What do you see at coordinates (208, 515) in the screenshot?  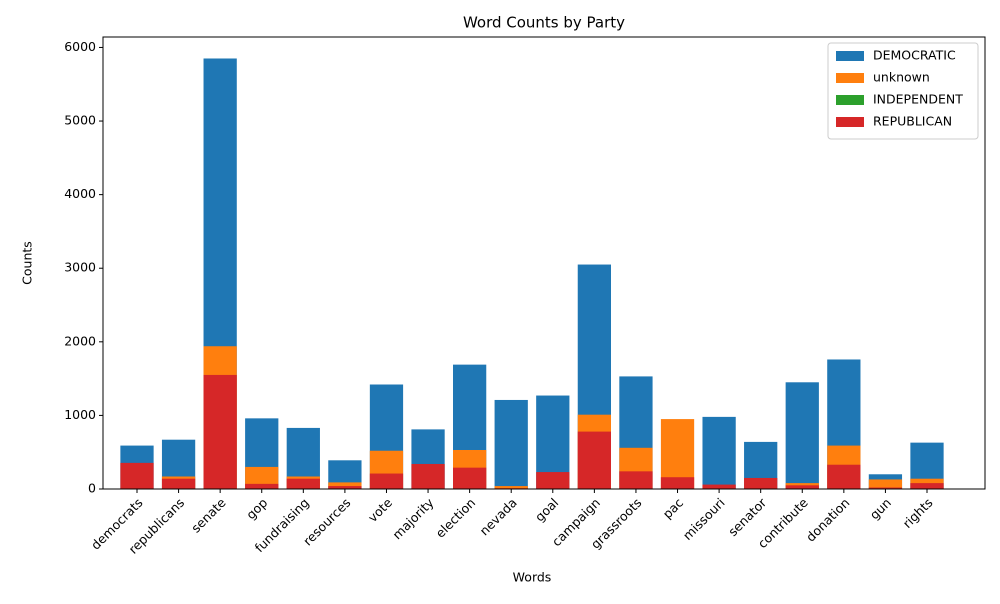 I see `x-tick-label: senate` at bounding box center [208, 515].